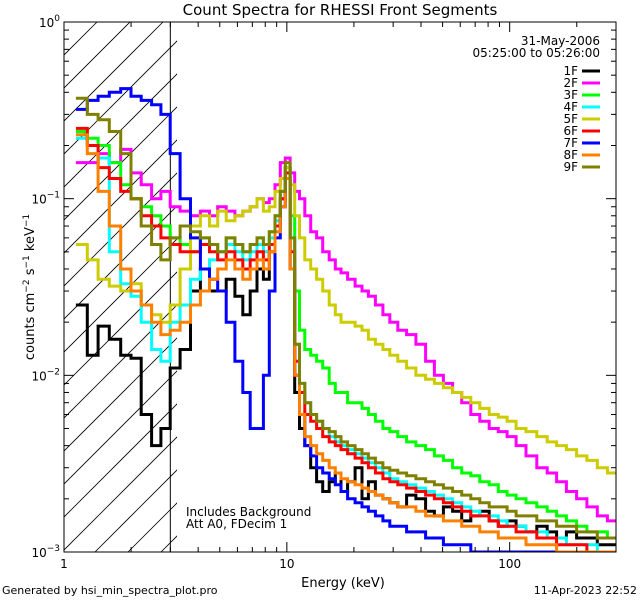 The width and height of the screenshot is (640, 600). I want to click on legend-label: 2F, so click(570, 83).